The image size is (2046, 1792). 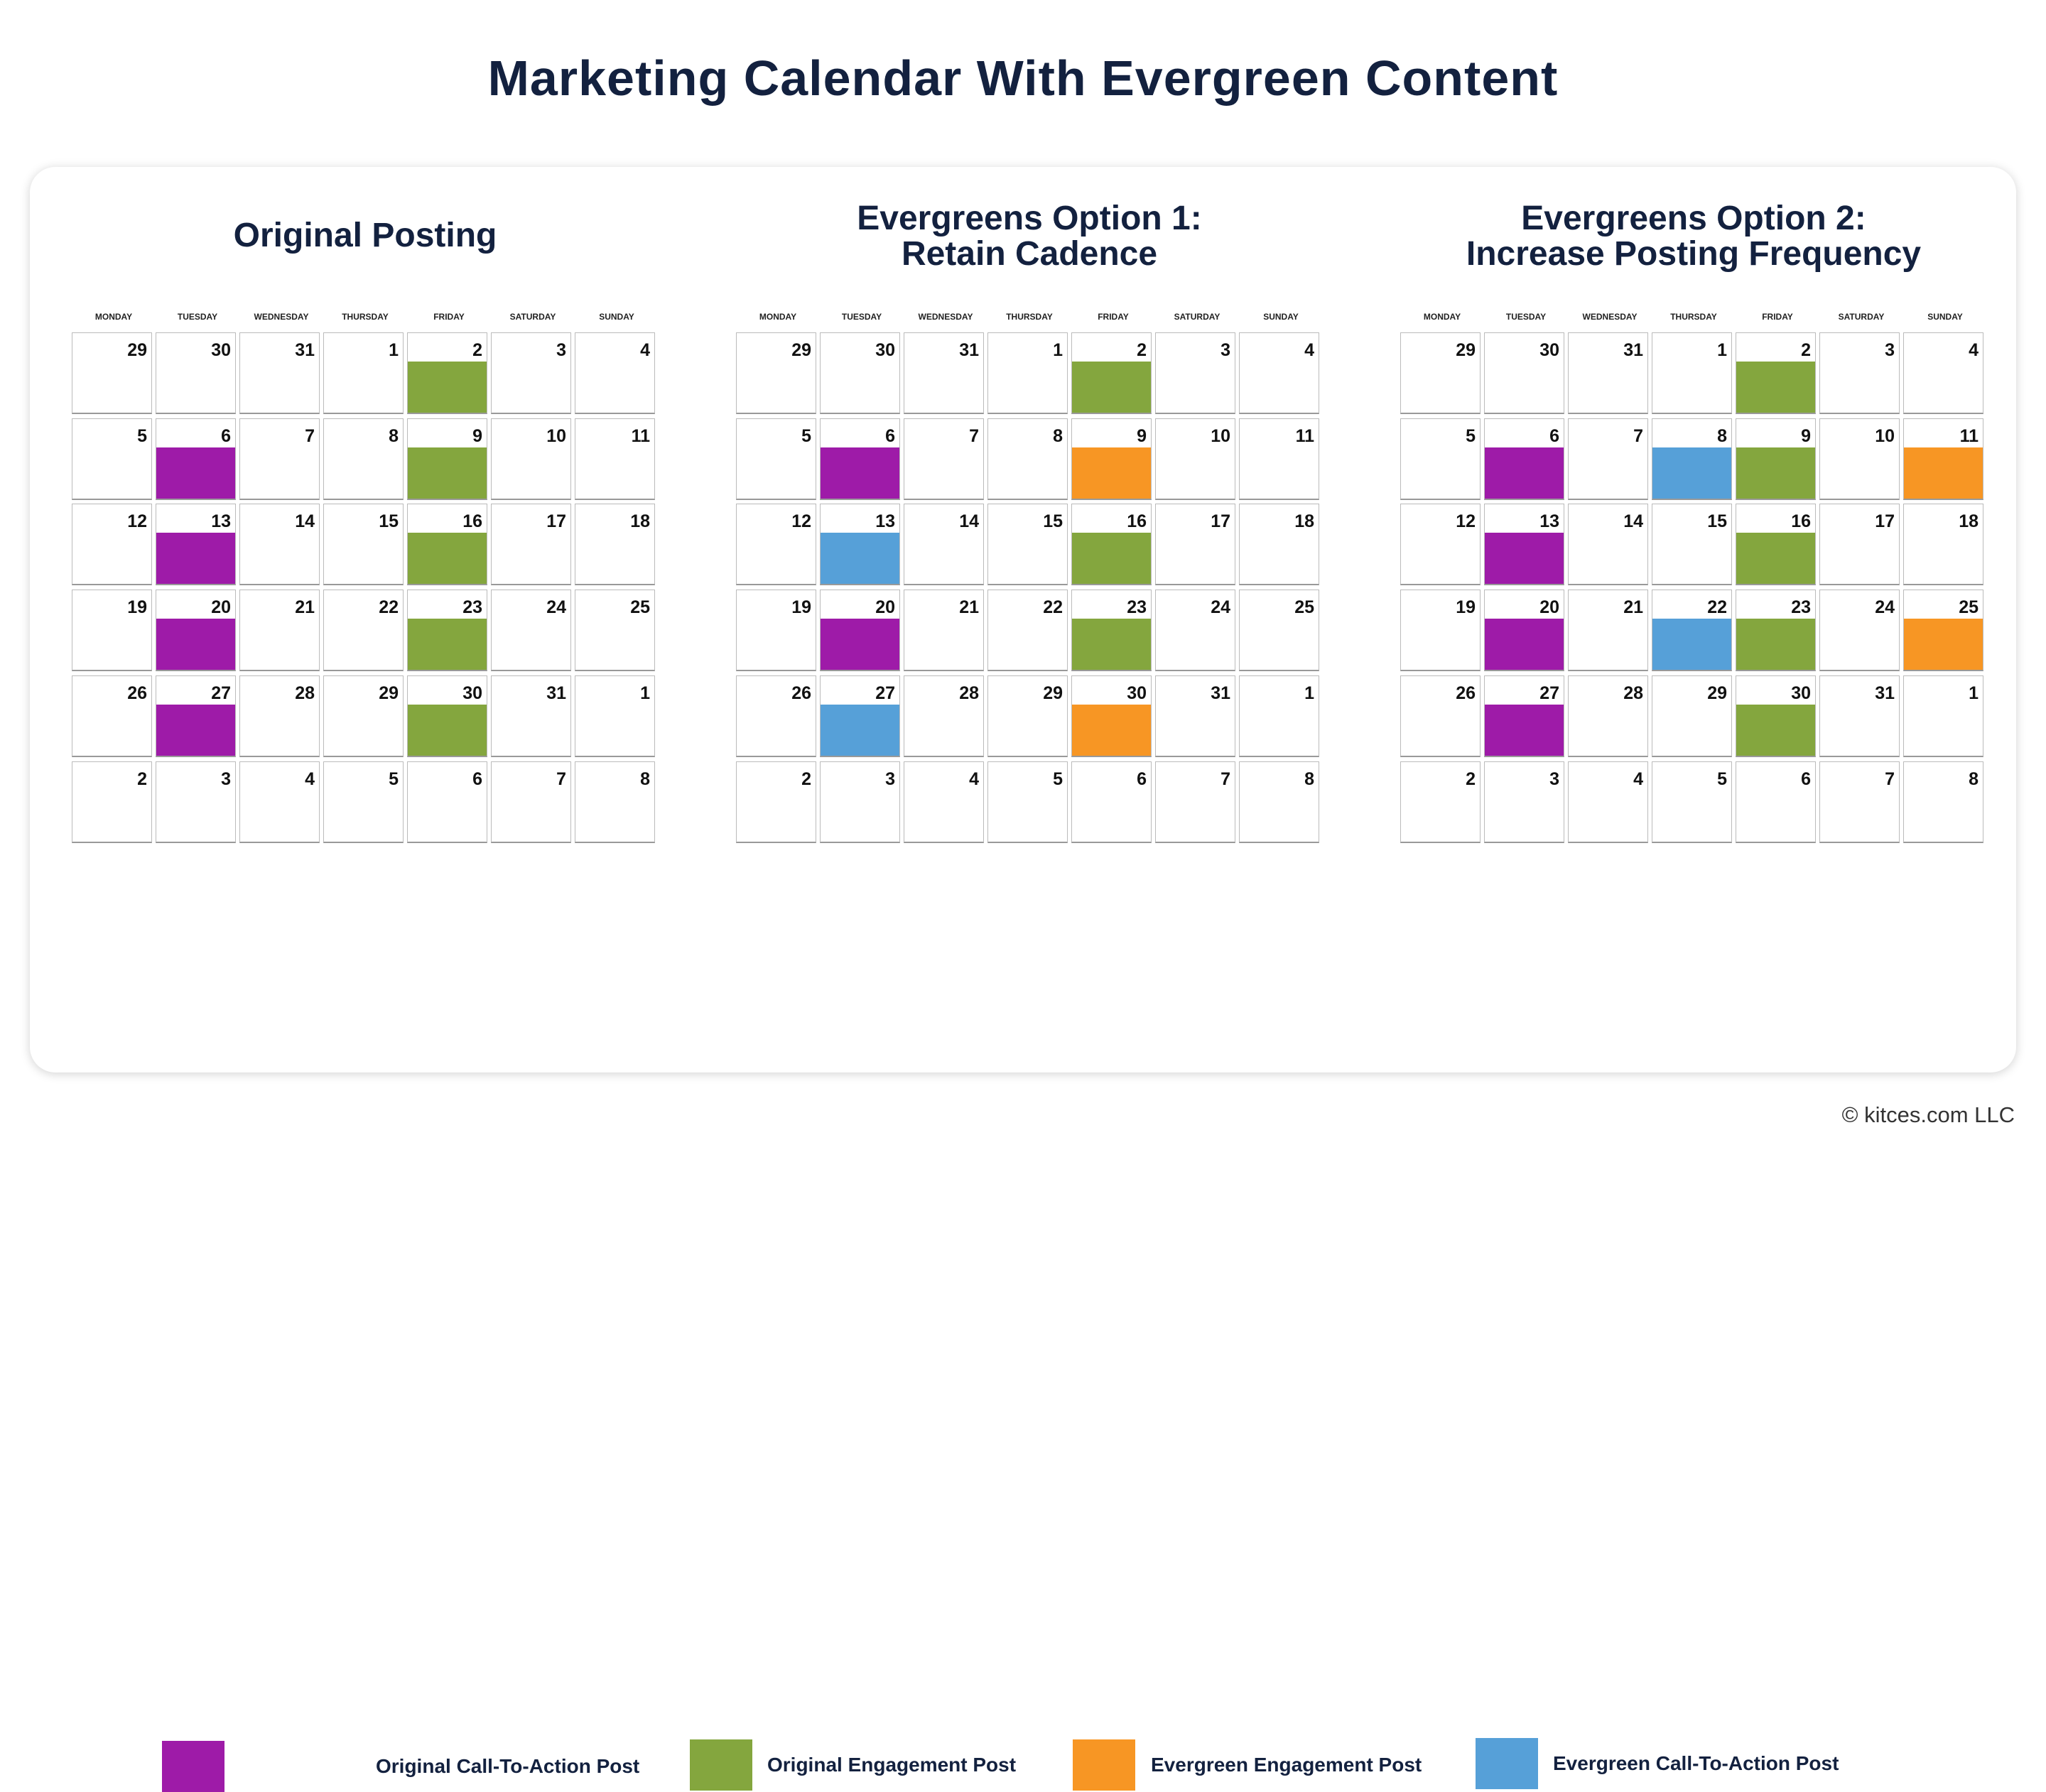 What do you see at coordinates (1220, 608) in the screenshot?
I see `date-number: 24` at bounding box center [1220, 608].